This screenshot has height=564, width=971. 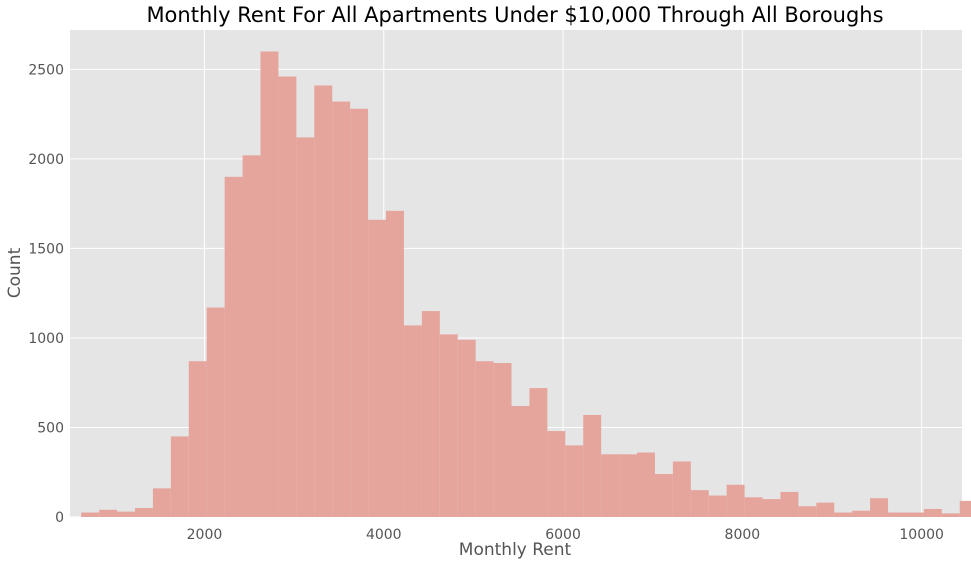 What do you see at coordinates (46, 70) in the screenshot?
I see `y-tick-label: 2500` at bounding box center [46, 70].